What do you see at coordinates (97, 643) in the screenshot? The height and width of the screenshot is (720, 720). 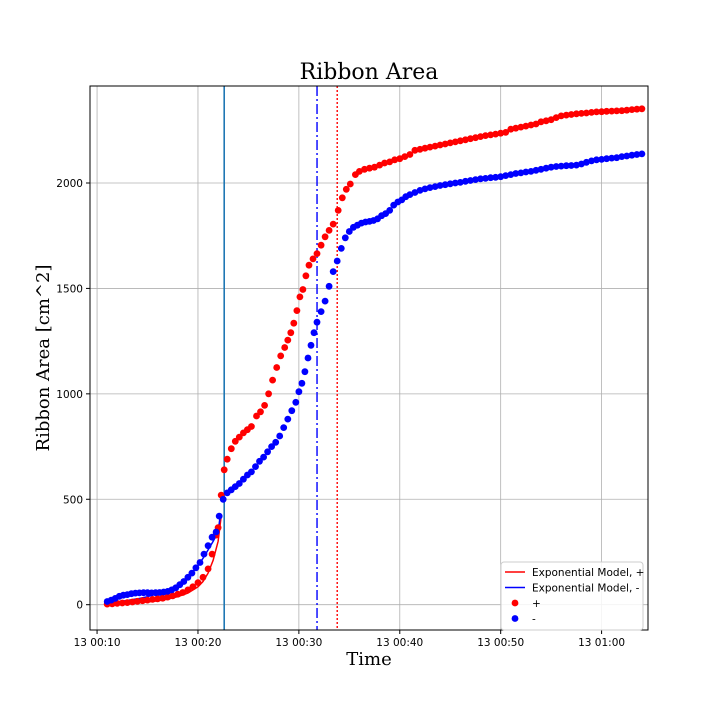 I see `x-tick-label: 13 00:10` at bounding box center [97, 643].